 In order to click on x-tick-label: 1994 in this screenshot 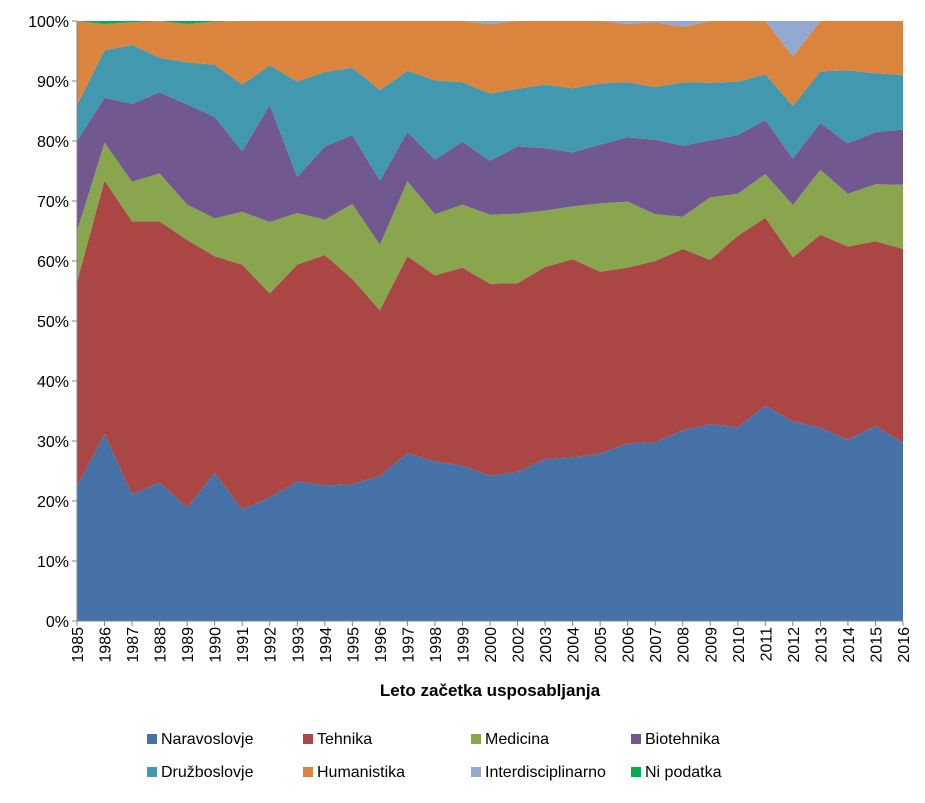, I will do `click(326, 645)`.